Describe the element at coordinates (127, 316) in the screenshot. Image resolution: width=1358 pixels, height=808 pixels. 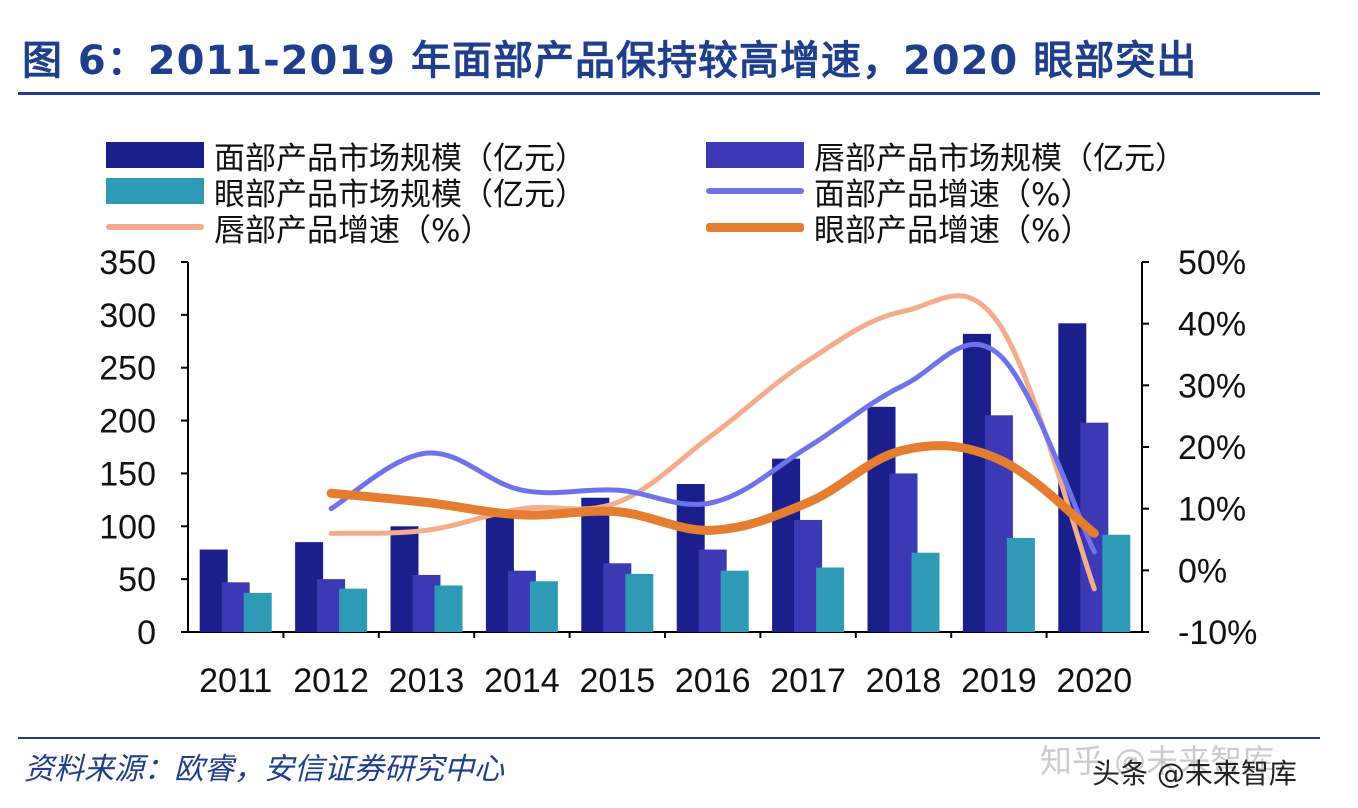
I see `left-tick-label: 300` at that location.